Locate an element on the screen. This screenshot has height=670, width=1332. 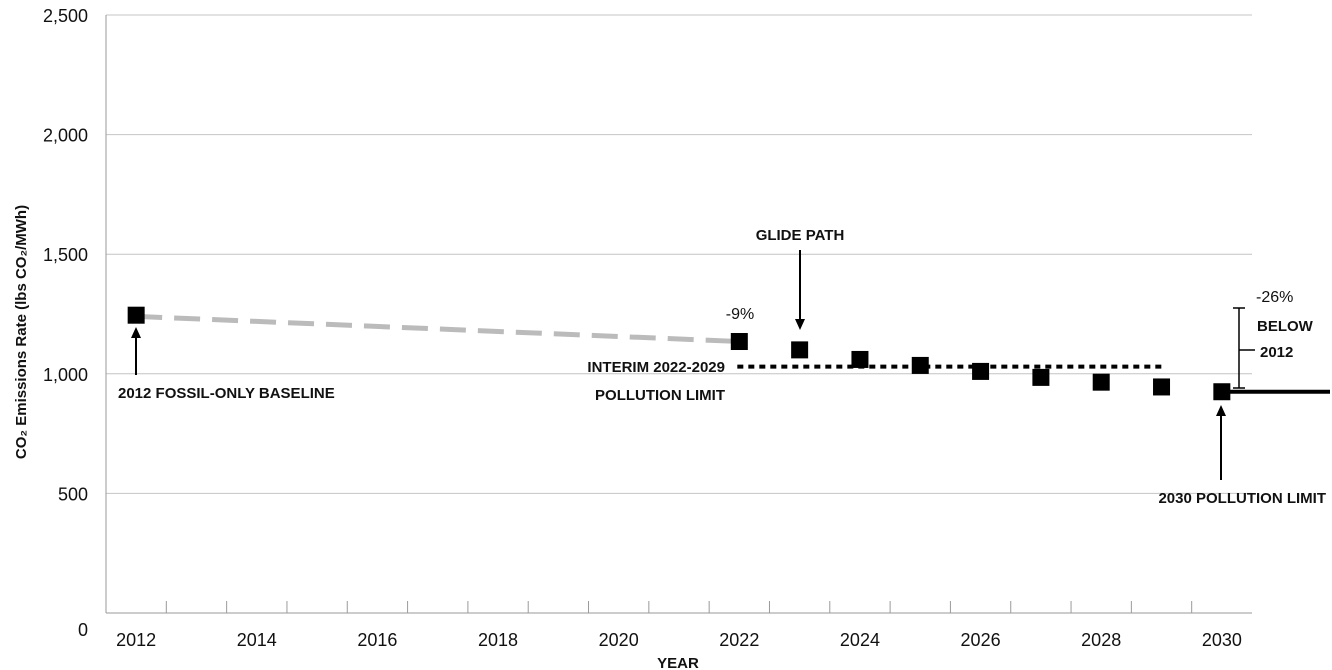
y-tick-label: 1,000 is located at coordinates (65, 375).